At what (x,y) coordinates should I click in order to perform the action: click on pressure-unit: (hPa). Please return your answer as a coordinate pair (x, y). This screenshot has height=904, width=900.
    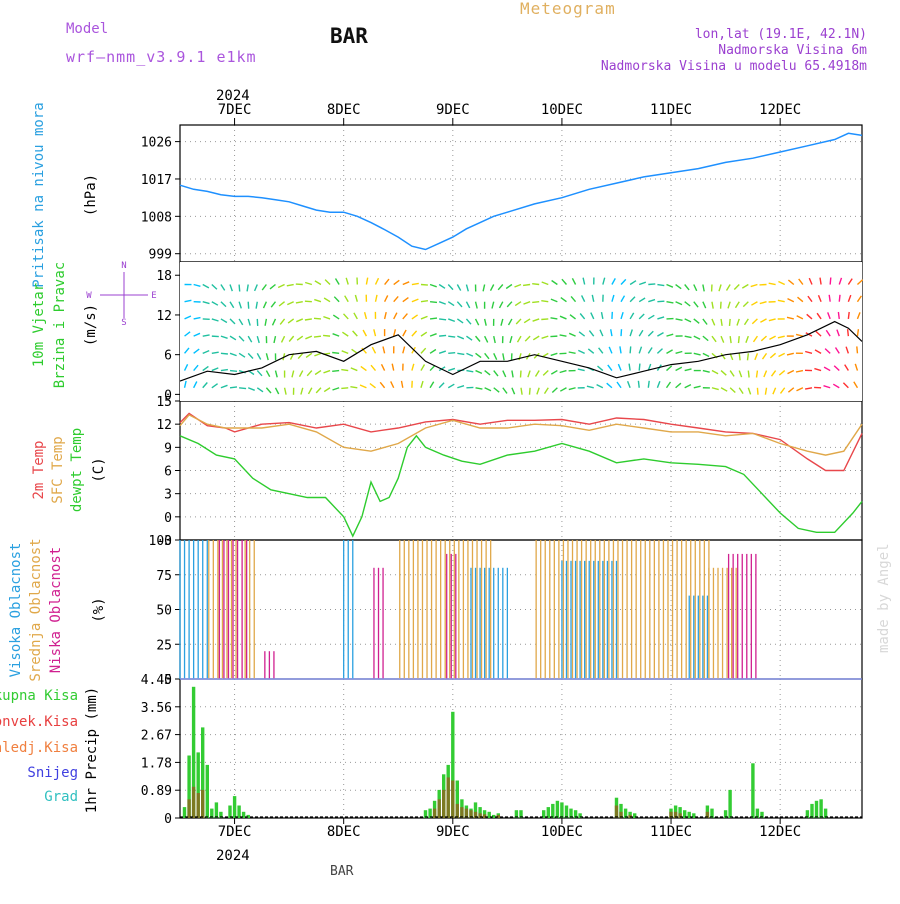
    Looking at the image, I should click on (91, 195).